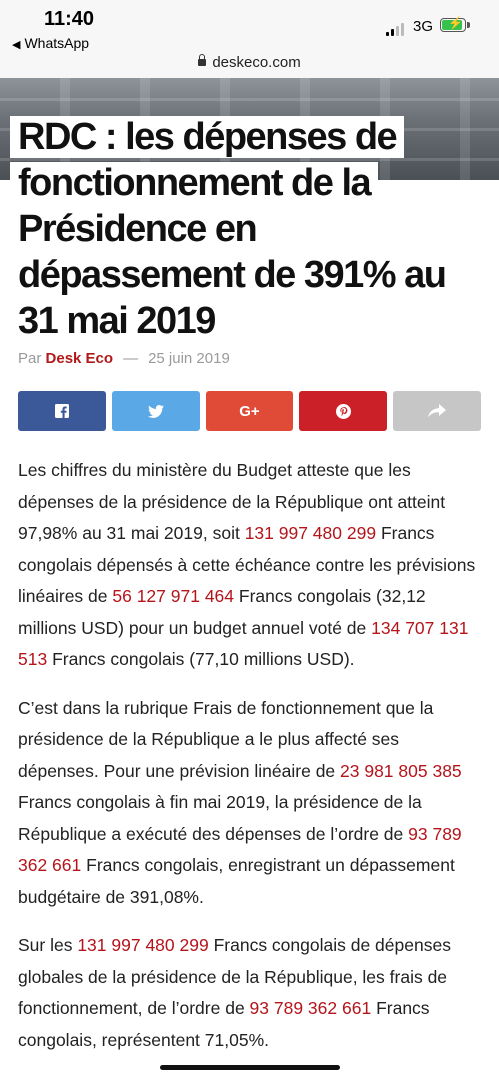 The image size is (499, 1080). I want to click on amount-link: 23 981 805 385, so click(401, 770).